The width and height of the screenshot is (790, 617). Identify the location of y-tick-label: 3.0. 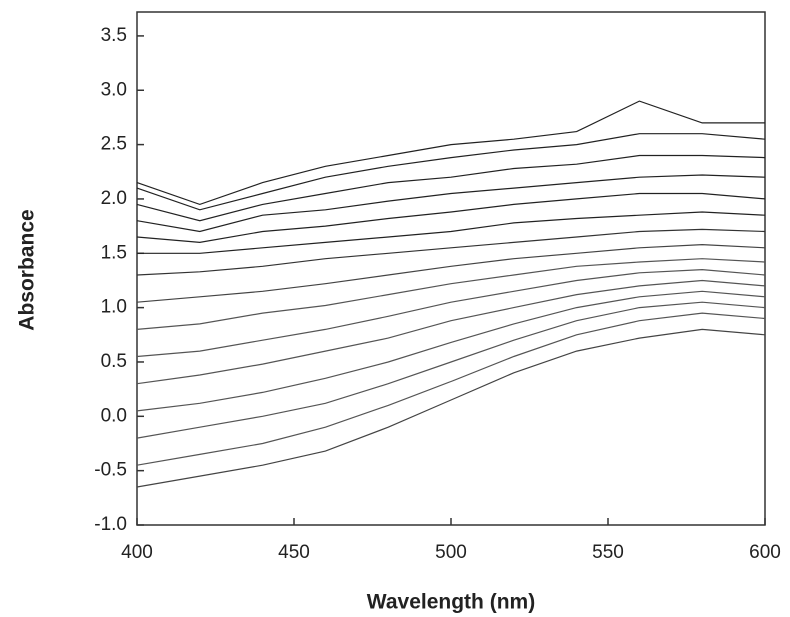
(114, 89).